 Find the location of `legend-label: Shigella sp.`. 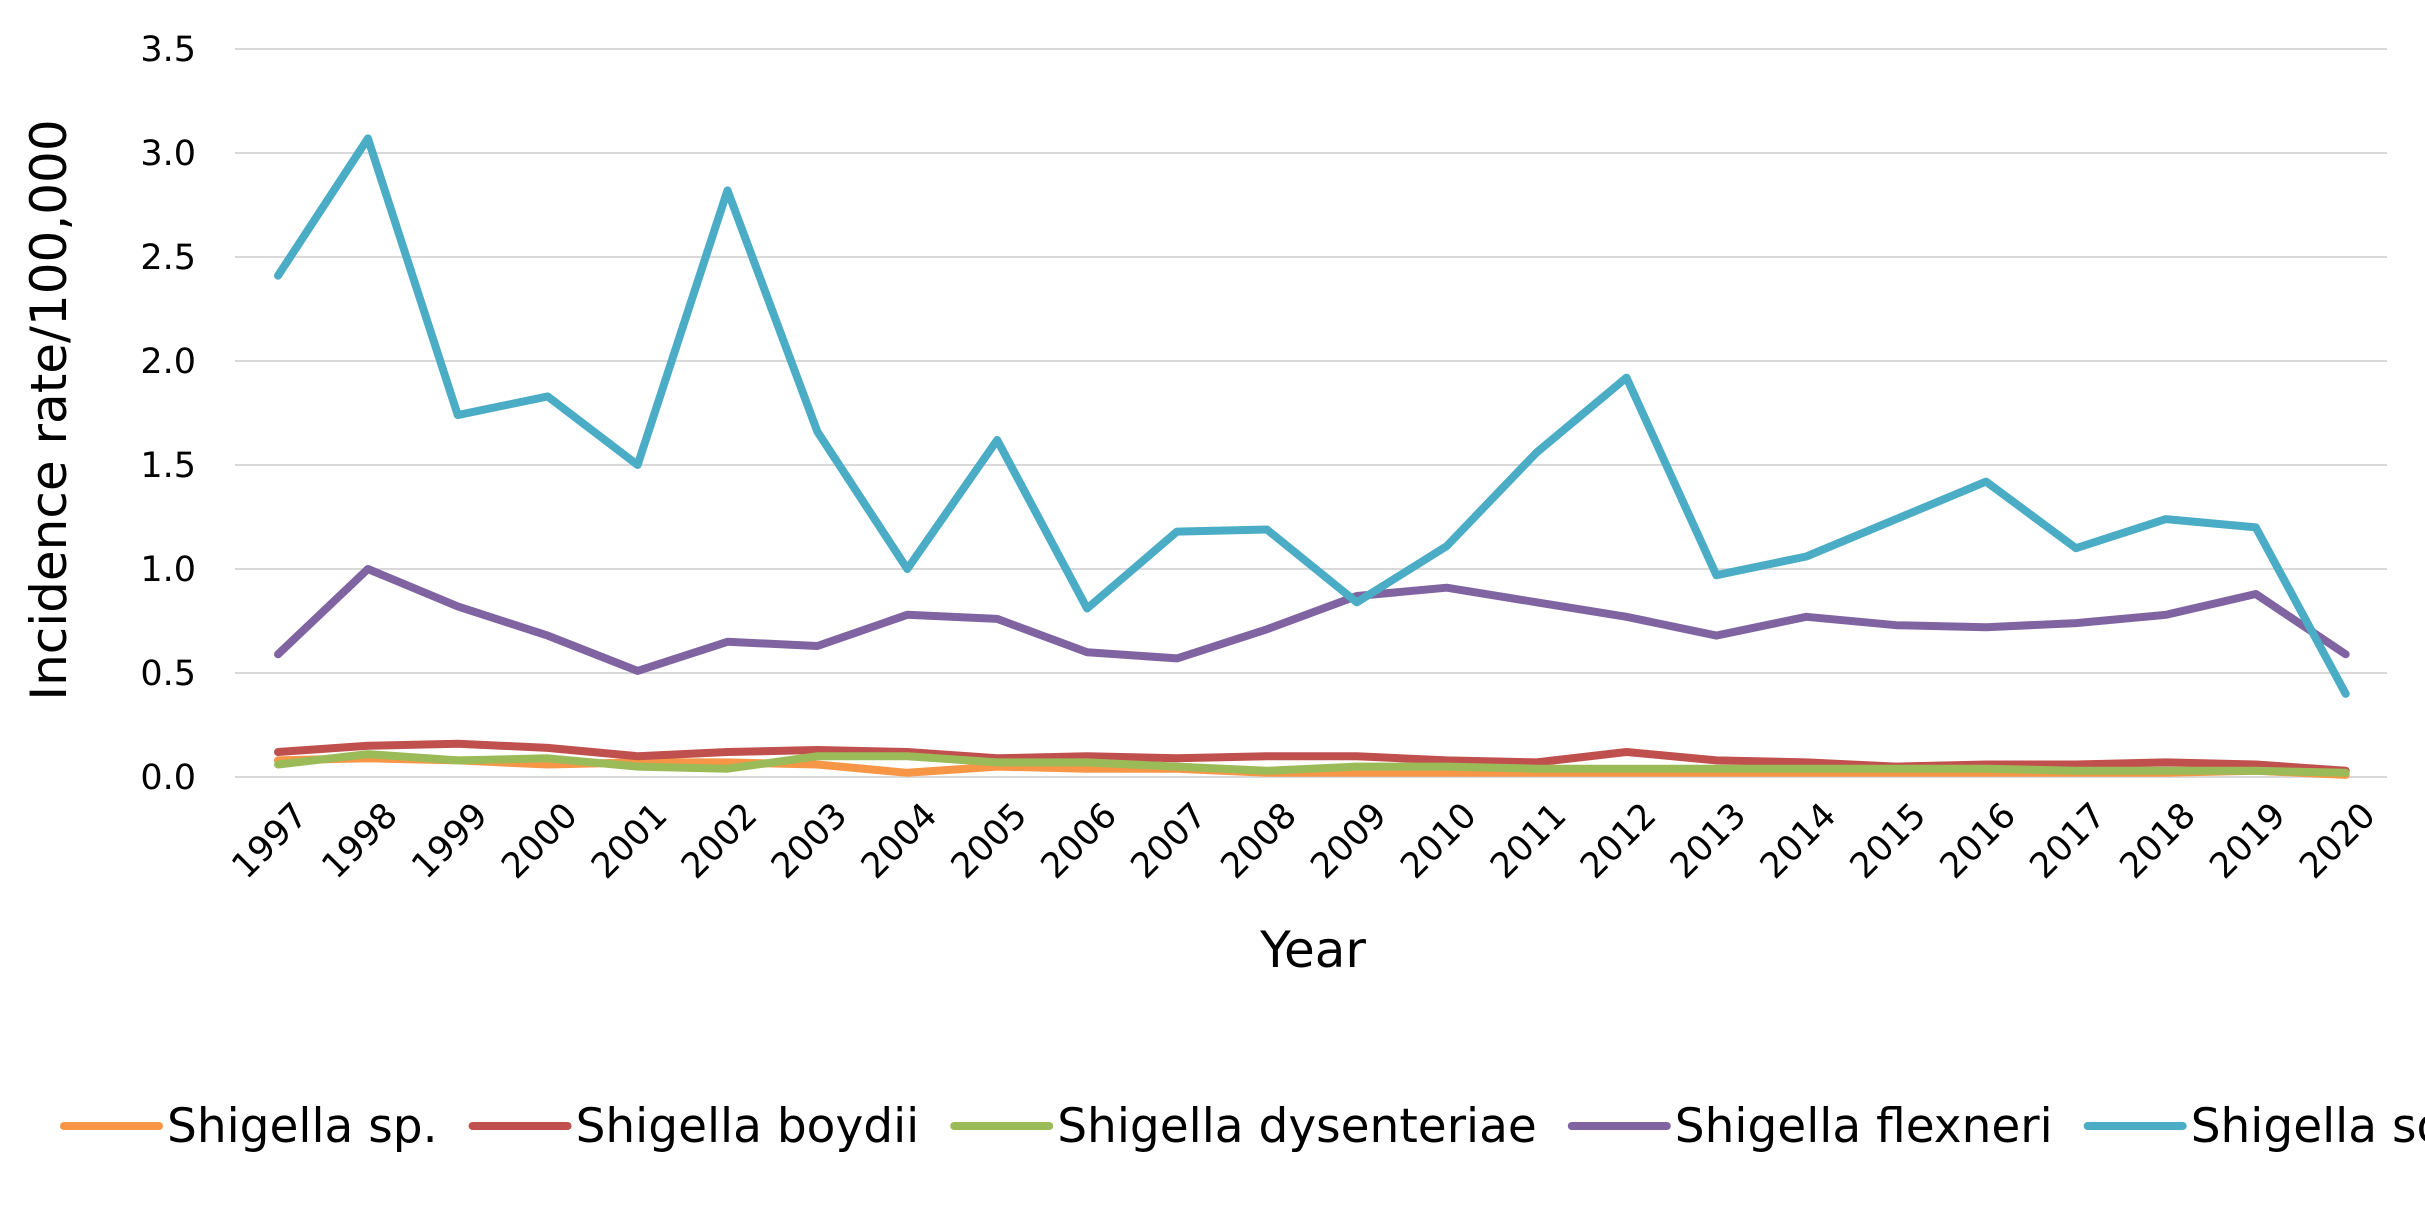

legend-label: Shigella sp. is located at coordinates (302, 1126).